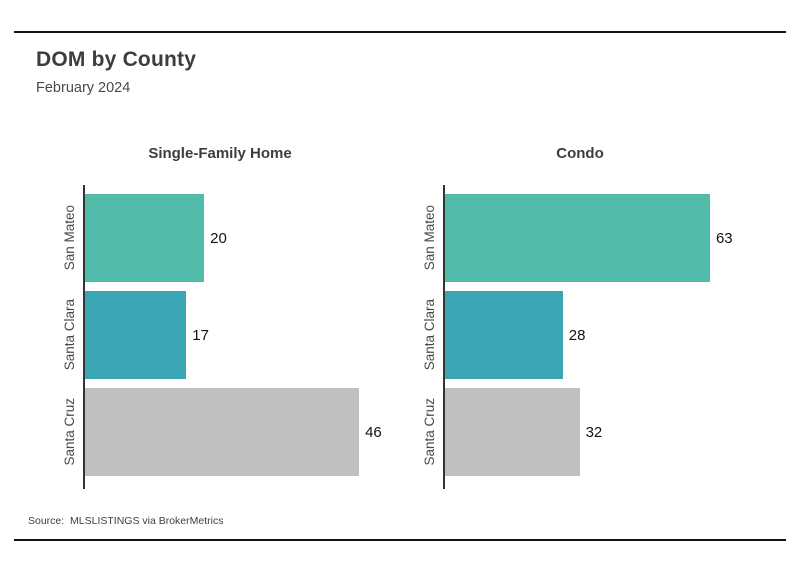  I want to click on value-label: 20, so click(218, 238).